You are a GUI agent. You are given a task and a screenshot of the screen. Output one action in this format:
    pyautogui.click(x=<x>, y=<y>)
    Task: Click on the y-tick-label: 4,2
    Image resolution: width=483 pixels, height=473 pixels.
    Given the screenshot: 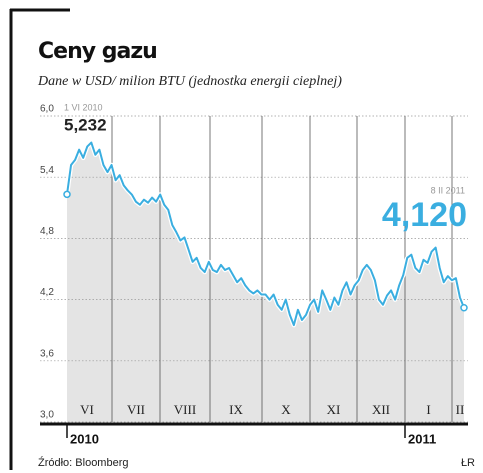 What is the action you would take?
    pyautogui.click(x=47, y=292)
    